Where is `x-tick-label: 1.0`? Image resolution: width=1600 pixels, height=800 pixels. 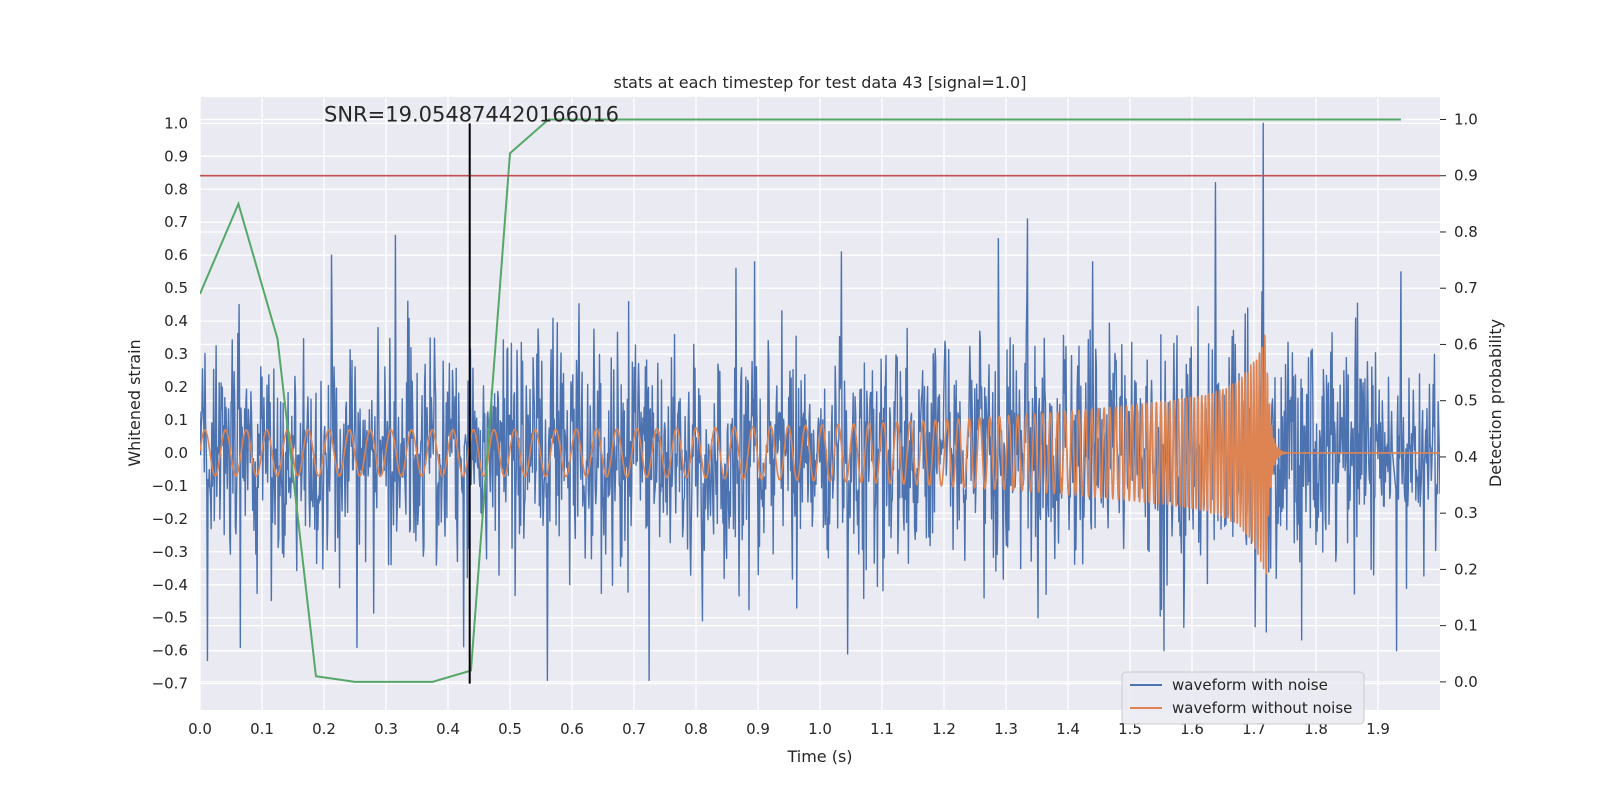
x-tick-label: 1.0 is located at coordinates (820, 729).